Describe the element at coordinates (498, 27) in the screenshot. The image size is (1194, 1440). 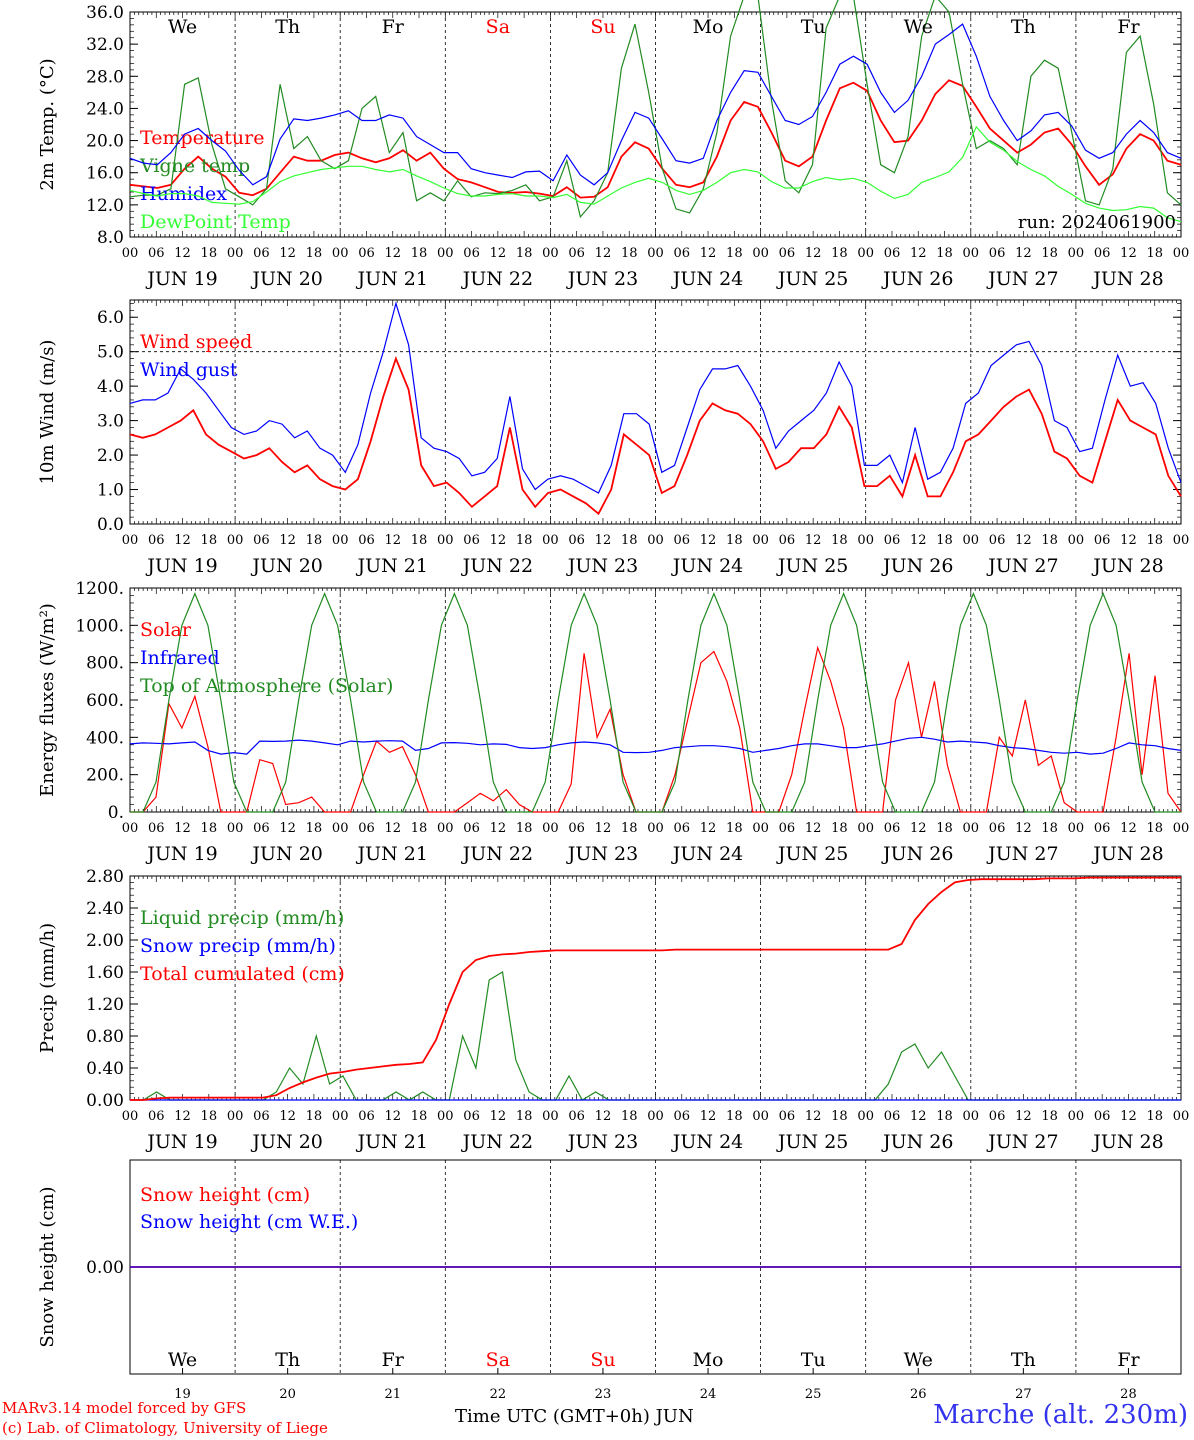
I see `weekday-label: Sa` at that location.